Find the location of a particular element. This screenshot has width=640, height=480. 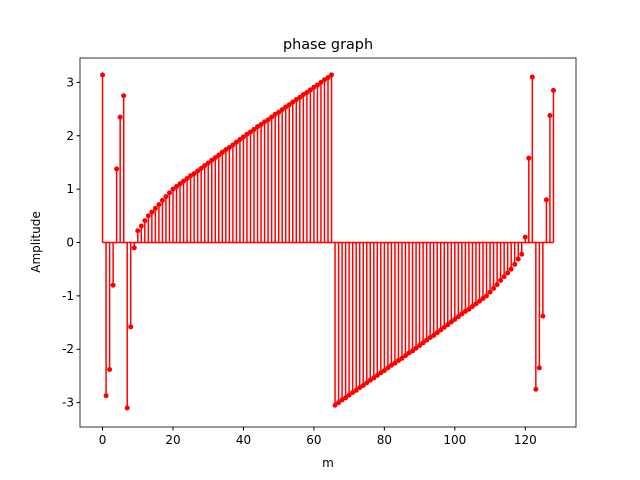

y-axis-label: Amplitude is located at coordinates (36, 242).